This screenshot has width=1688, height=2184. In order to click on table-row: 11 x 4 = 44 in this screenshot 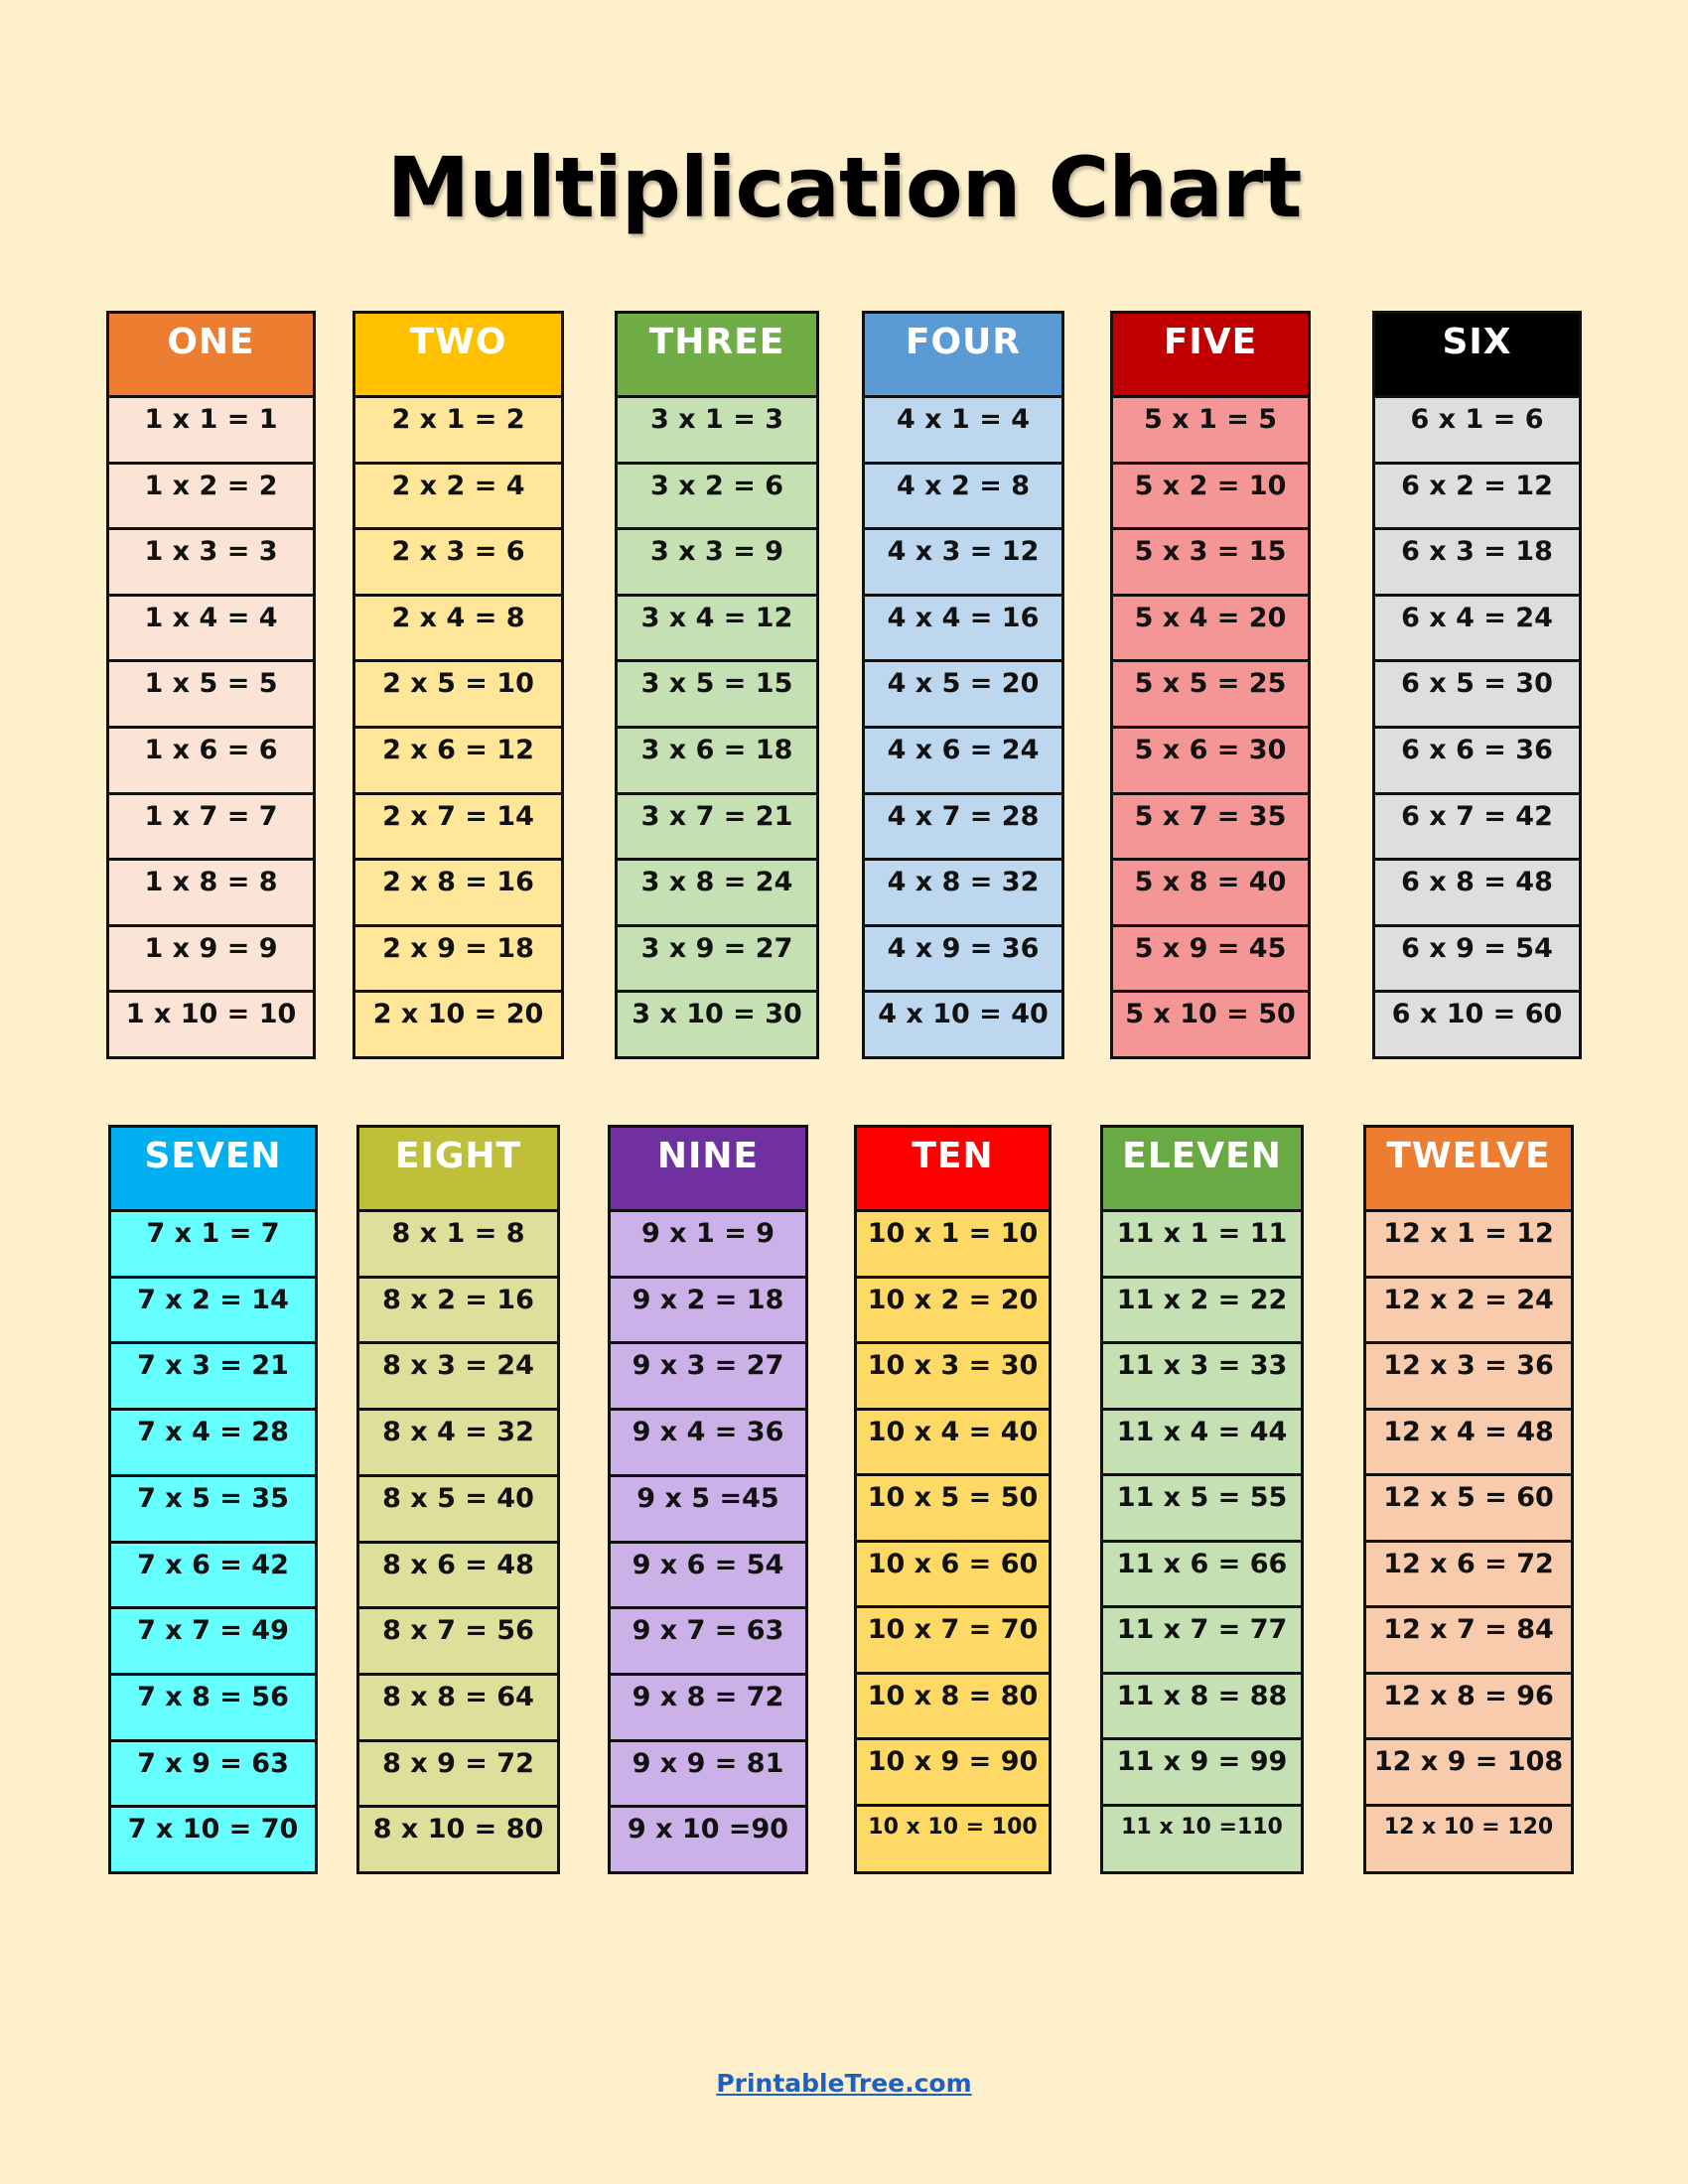, I will do `click(1202, 1443)`.